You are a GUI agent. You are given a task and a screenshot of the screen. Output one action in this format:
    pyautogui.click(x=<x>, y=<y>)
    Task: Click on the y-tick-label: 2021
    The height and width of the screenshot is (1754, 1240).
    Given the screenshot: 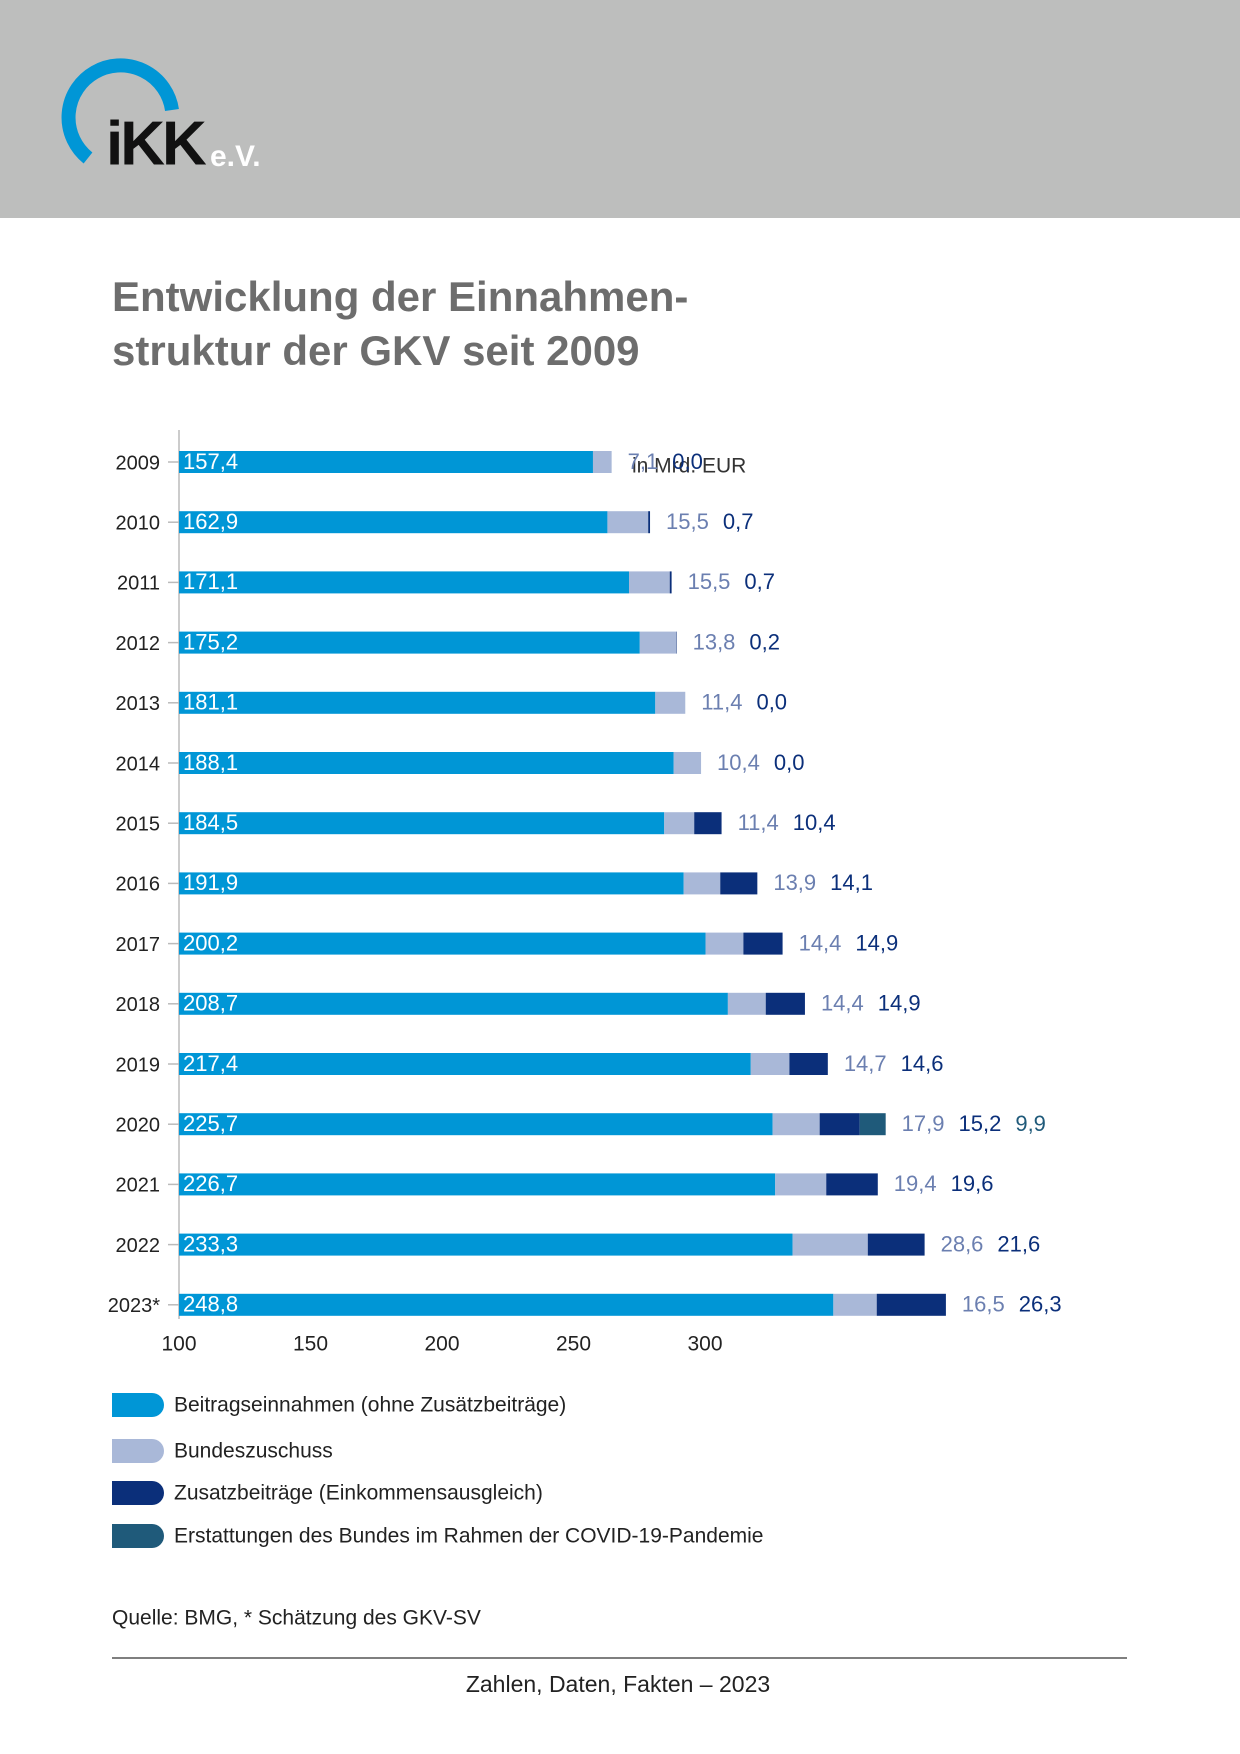 What is the action you would take?
    pyautogui.click(x=138, y=1186)
    